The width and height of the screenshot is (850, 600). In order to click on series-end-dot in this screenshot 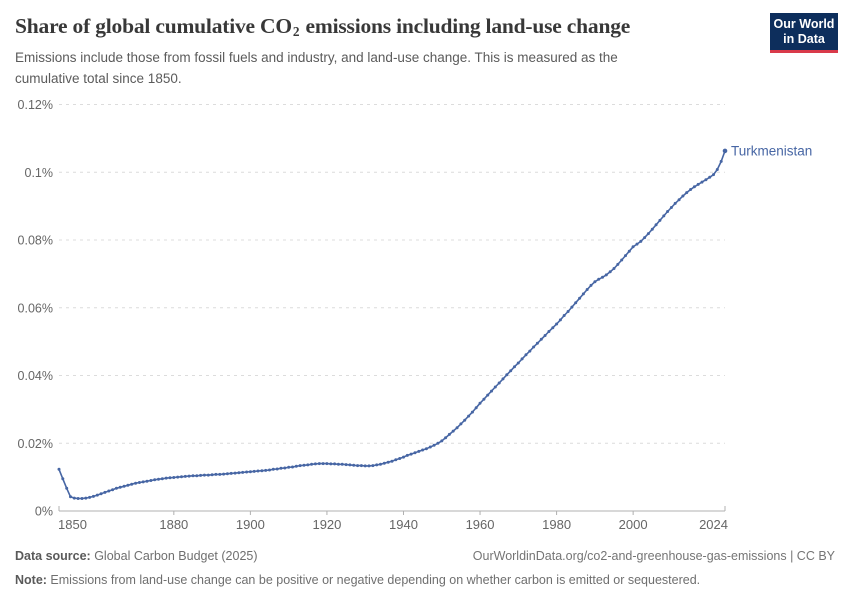, I will do `click(725, 151)`.